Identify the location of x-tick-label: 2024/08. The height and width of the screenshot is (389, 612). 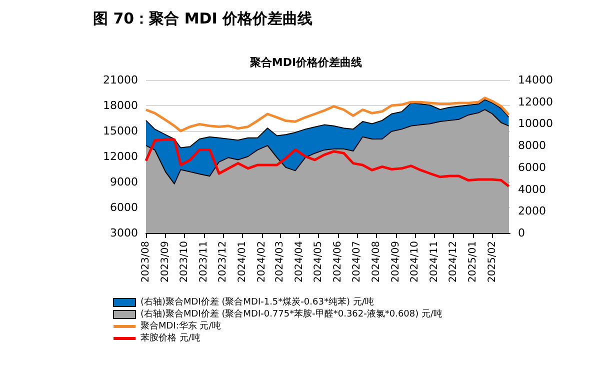
(376, 262).